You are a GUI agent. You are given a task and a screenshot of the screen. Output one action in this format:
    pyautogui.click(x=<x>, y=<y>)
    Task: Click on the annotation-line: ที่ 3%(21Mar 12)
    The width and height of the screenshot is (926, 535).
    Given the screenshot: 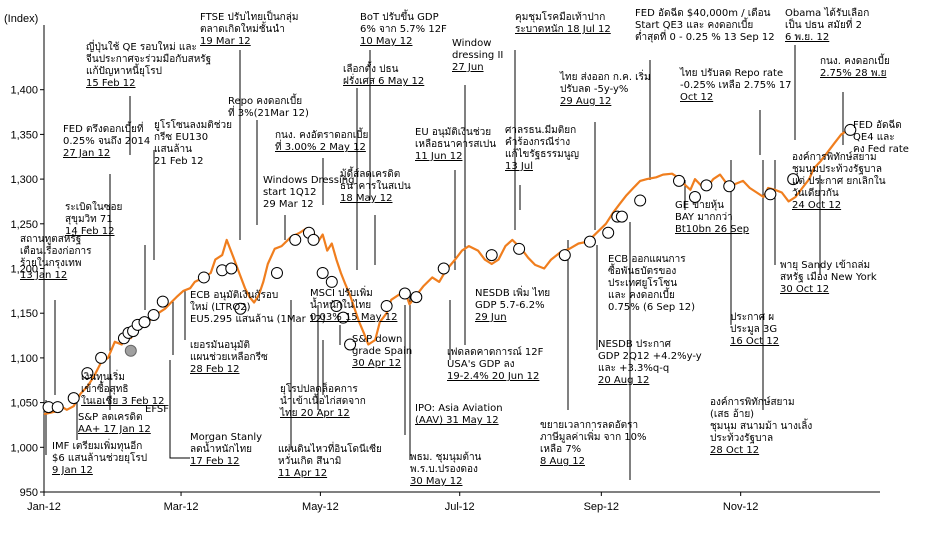 What is the action you would take?
    pyautogui.click(x=268, y=112)
    